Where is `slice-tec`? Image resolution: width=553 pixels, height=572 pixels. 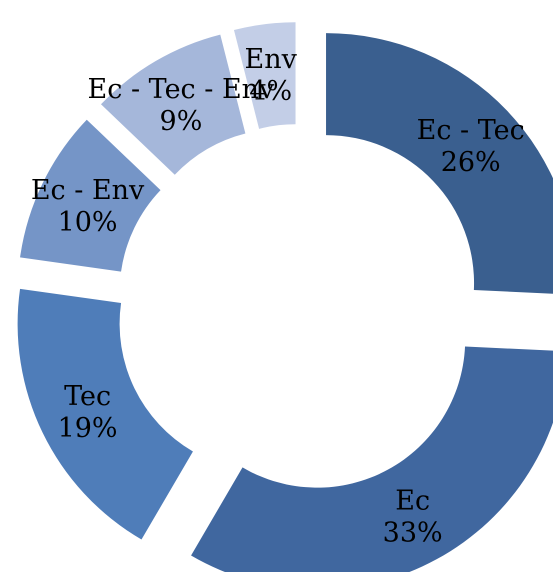
slice-tec is located at coordinates (105, 414).